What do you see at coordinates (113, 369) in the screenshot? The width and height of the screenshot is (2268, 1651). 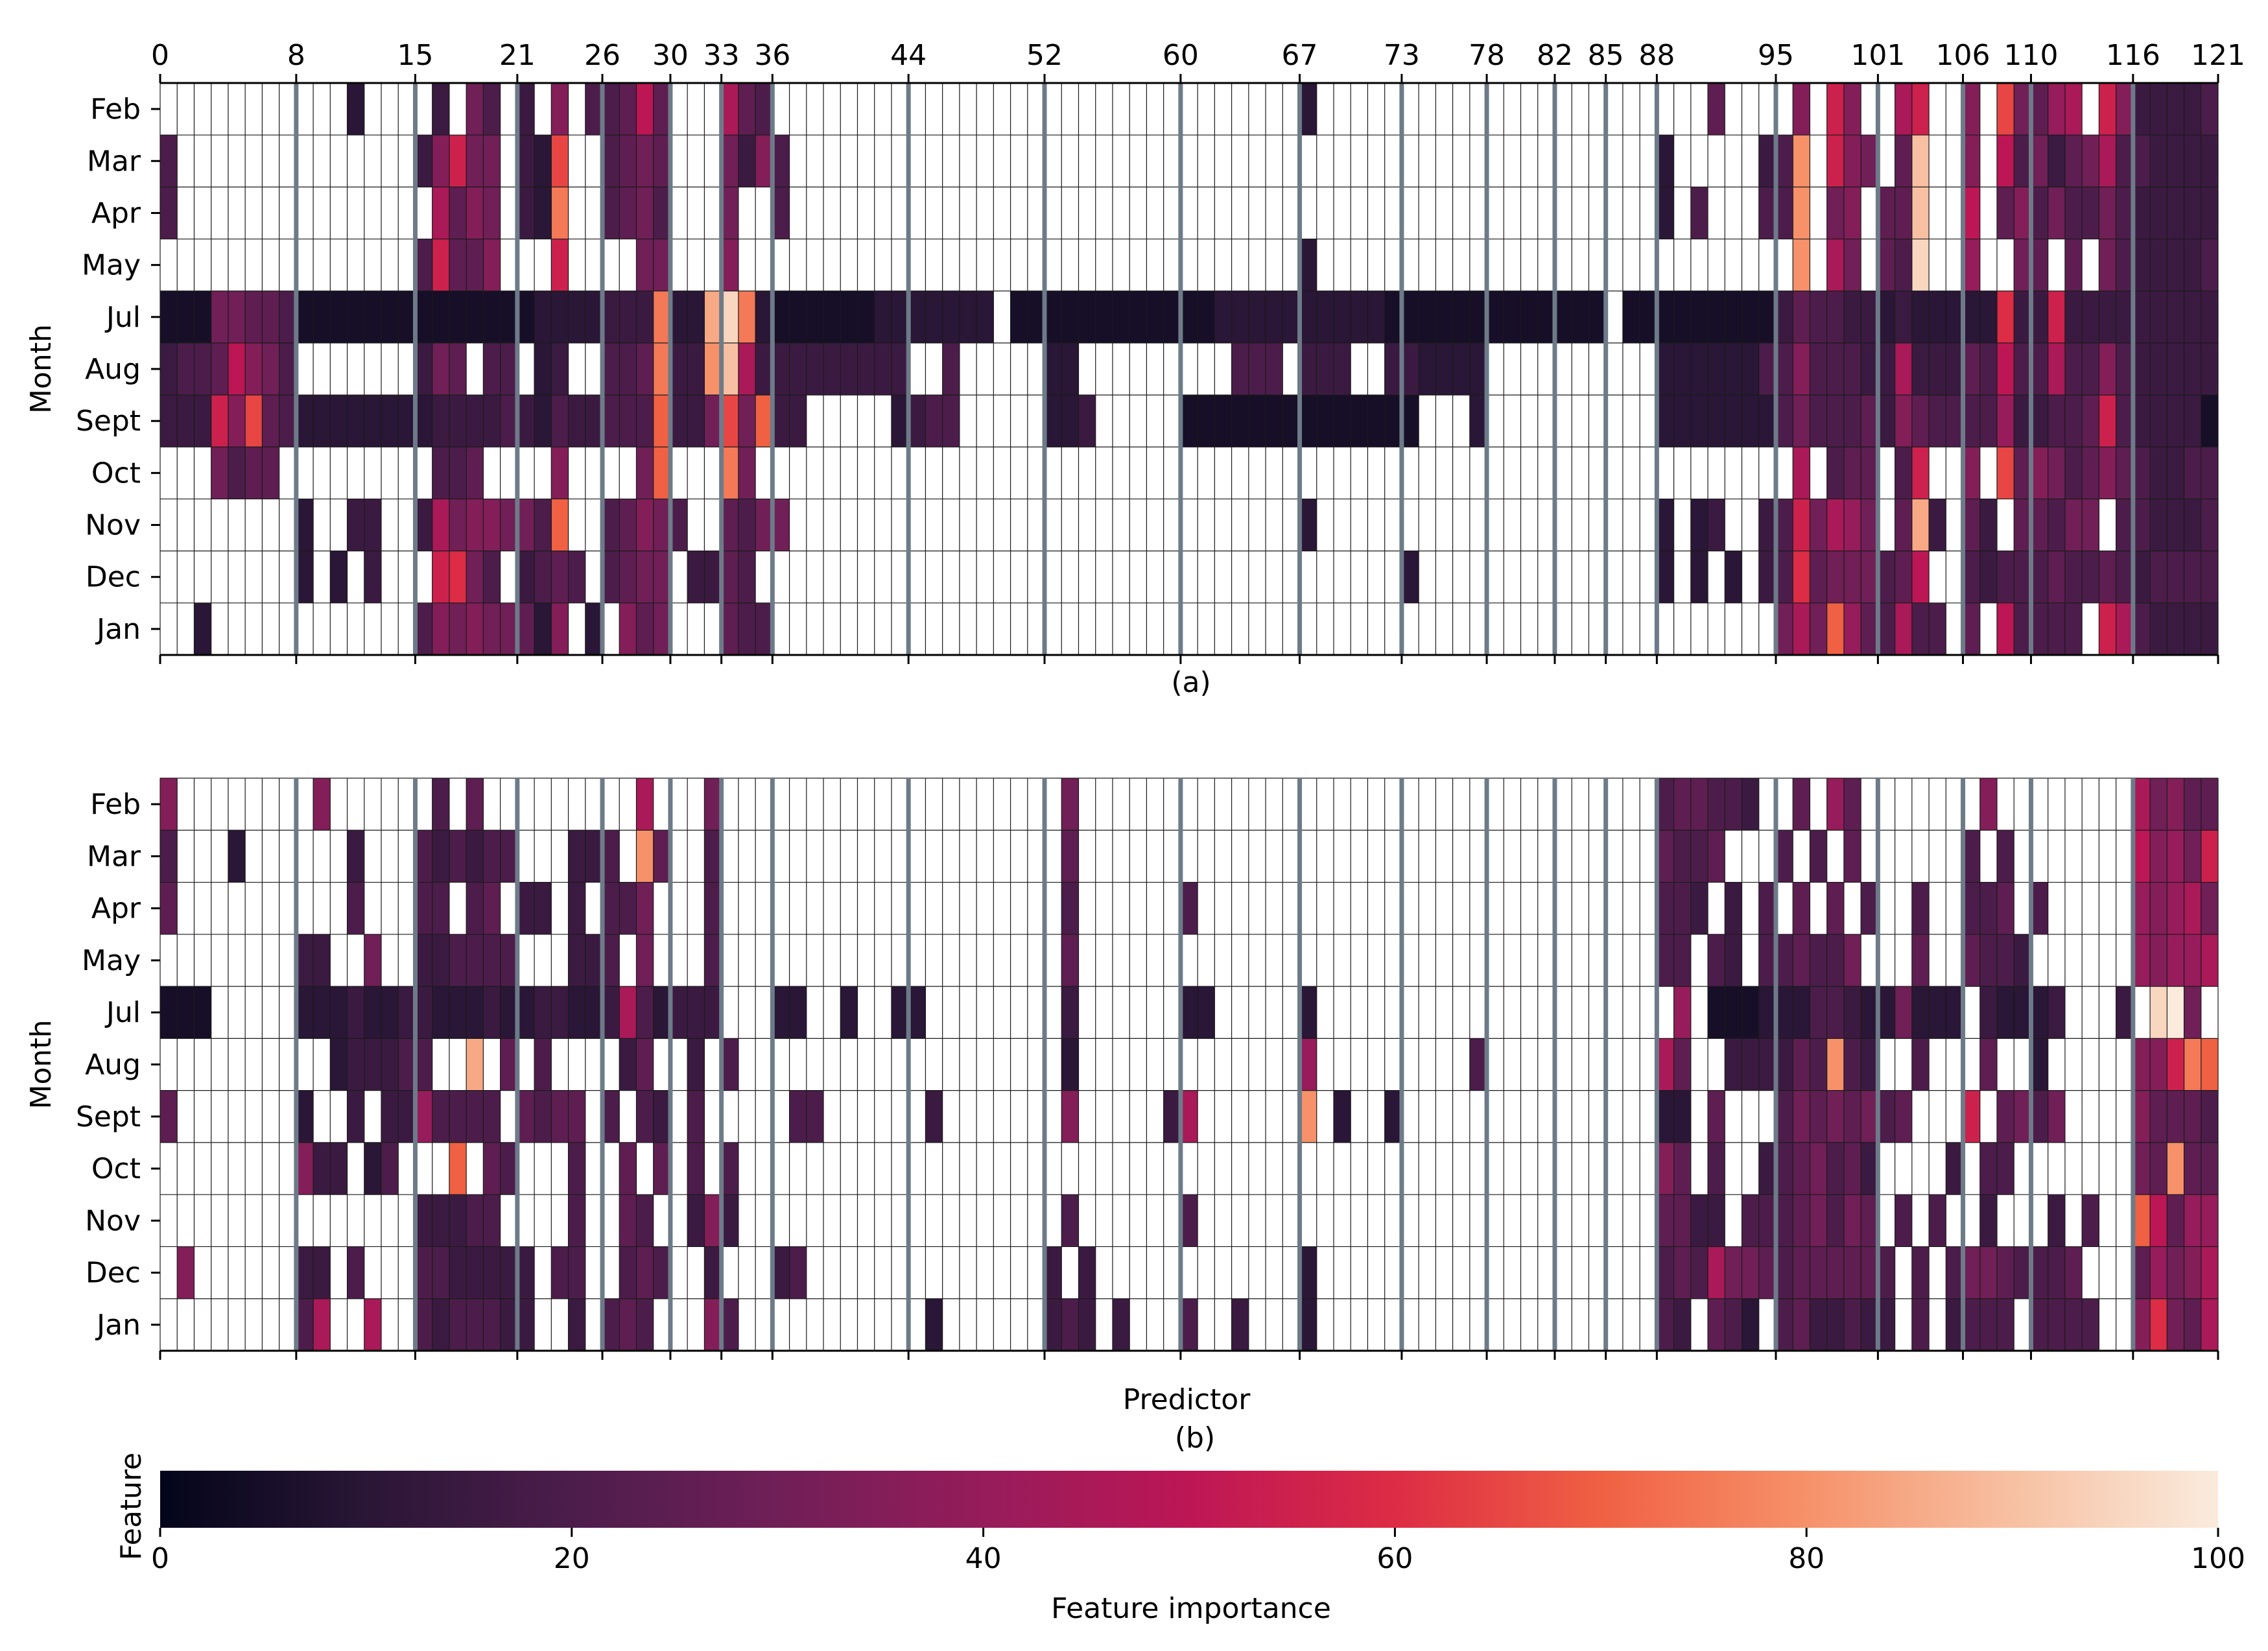 I see `y-tick-label: Aug` at bounding box center [113, 369].